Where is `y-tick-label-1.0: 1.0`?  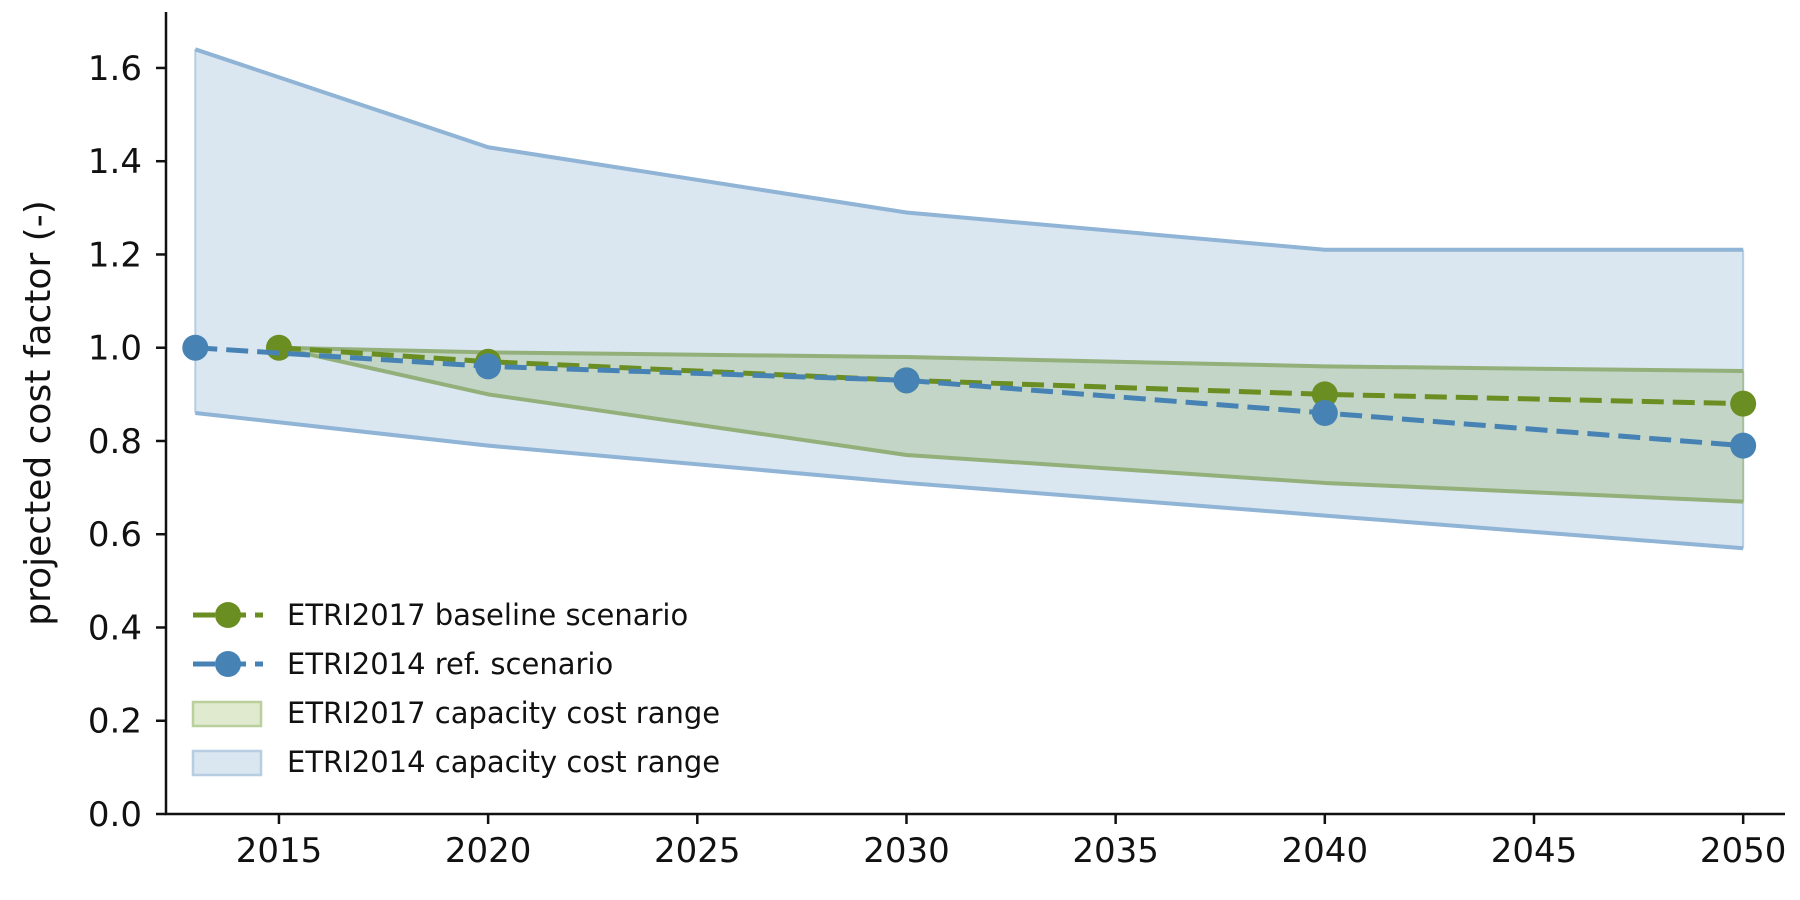 y-tick-label-1.0: 1.0 is located at coordinates (115, 349).